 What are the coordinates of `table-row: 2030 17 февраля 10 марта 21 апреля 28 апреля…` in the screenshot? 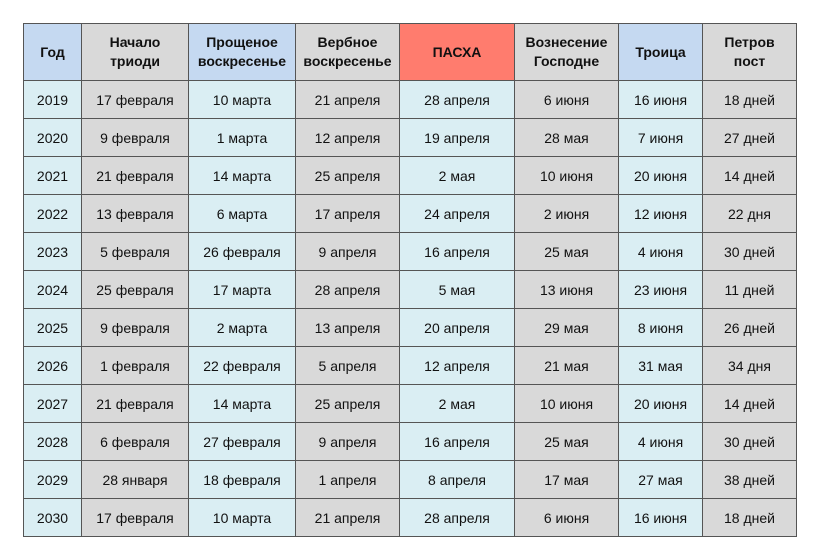 It's located at (410, 517).